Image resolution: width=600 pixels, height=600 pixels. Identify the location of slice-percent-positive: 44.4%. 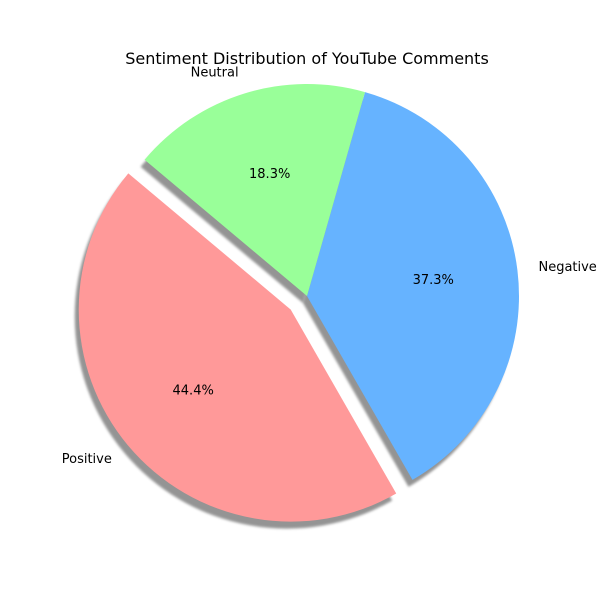
(193, 391).